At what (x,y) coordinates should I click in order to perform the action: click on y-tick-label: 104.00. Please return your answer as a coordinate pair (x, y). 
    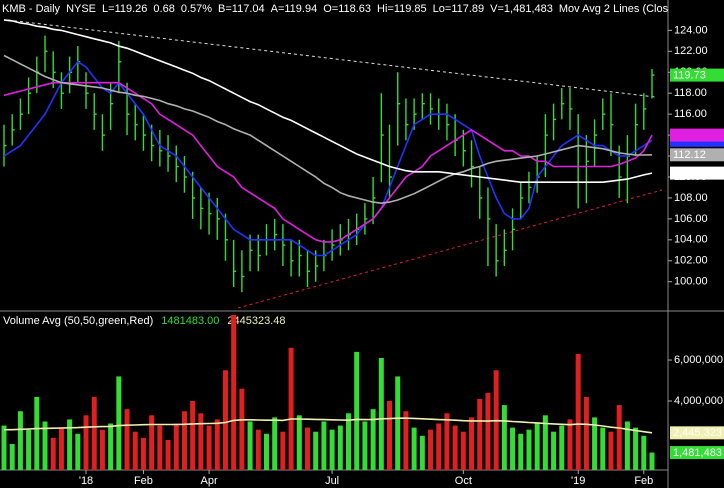
    Looking at the image, I should click on (691, 240).